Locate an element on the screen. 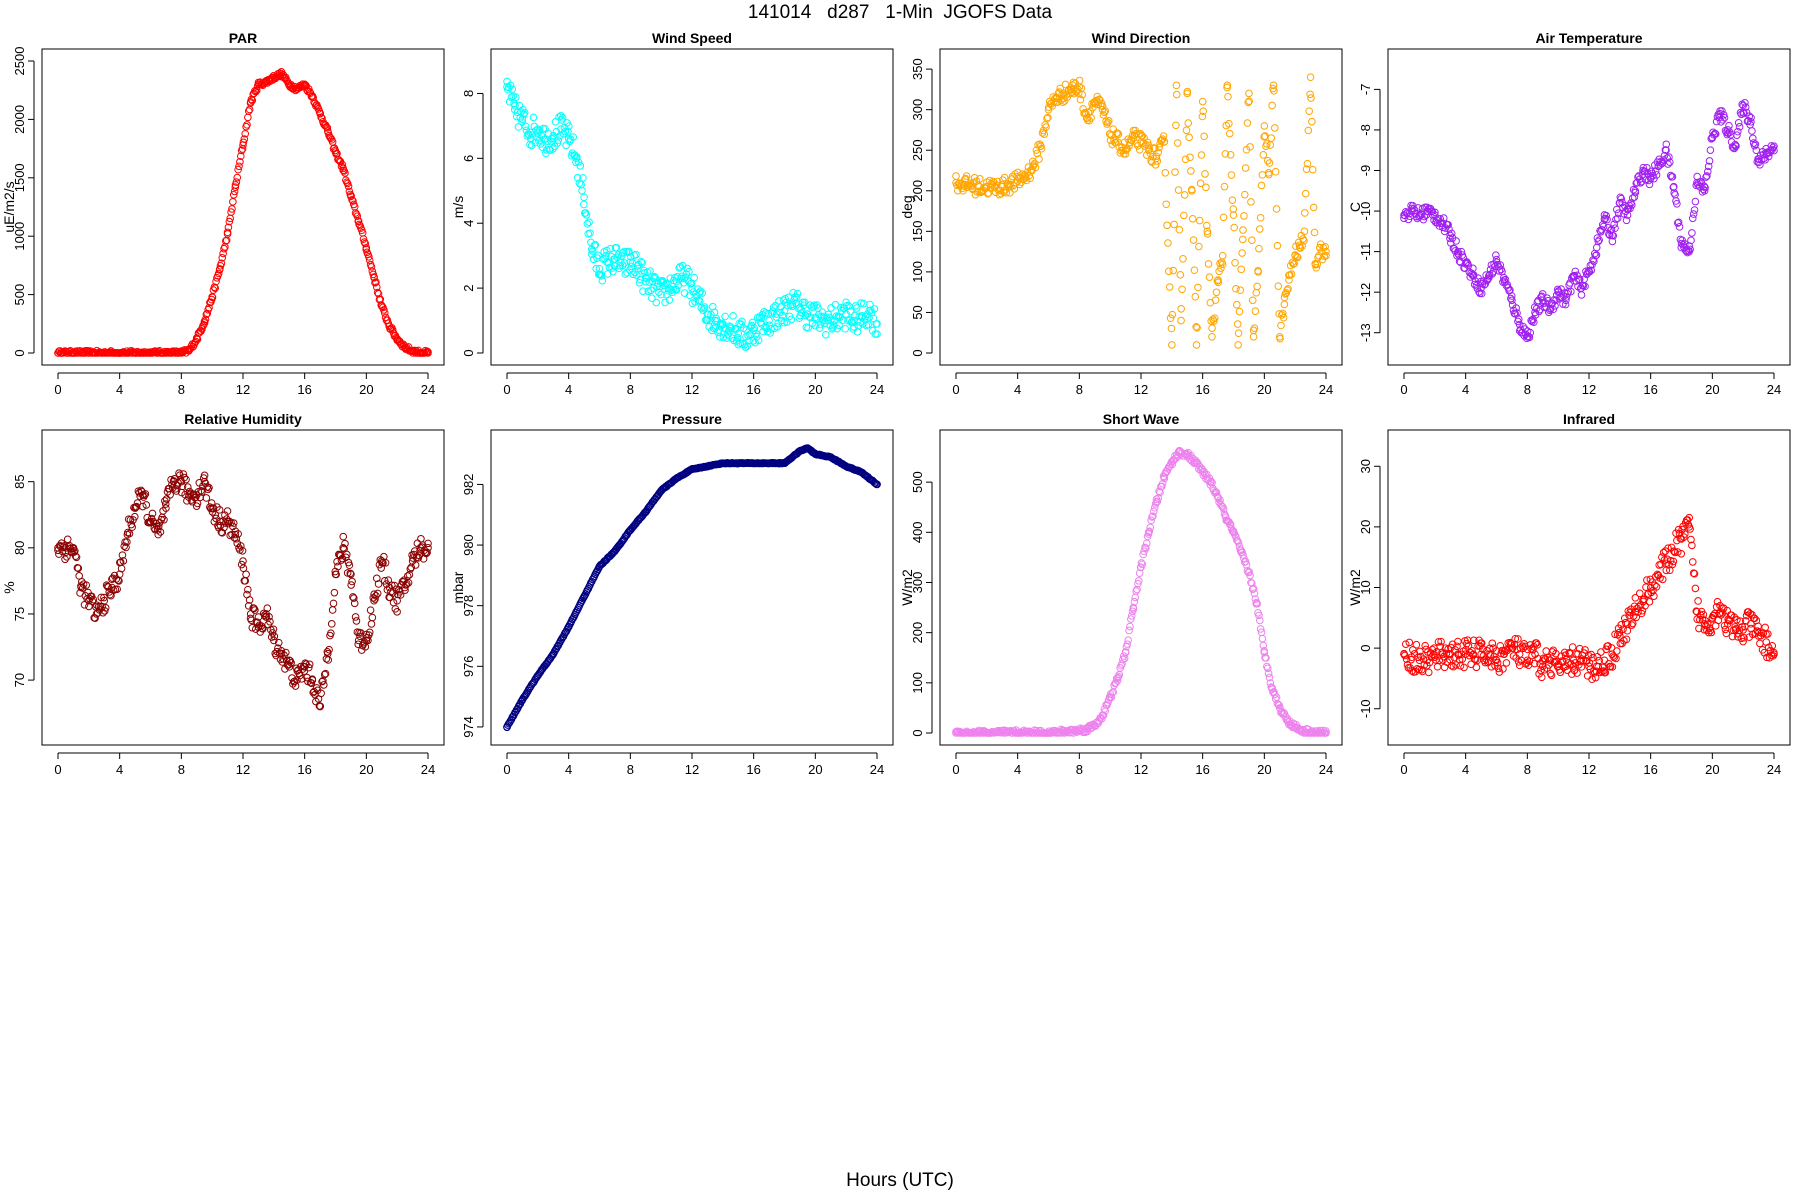  x-tick-label: 24 is located at coordinates (1326, 389).